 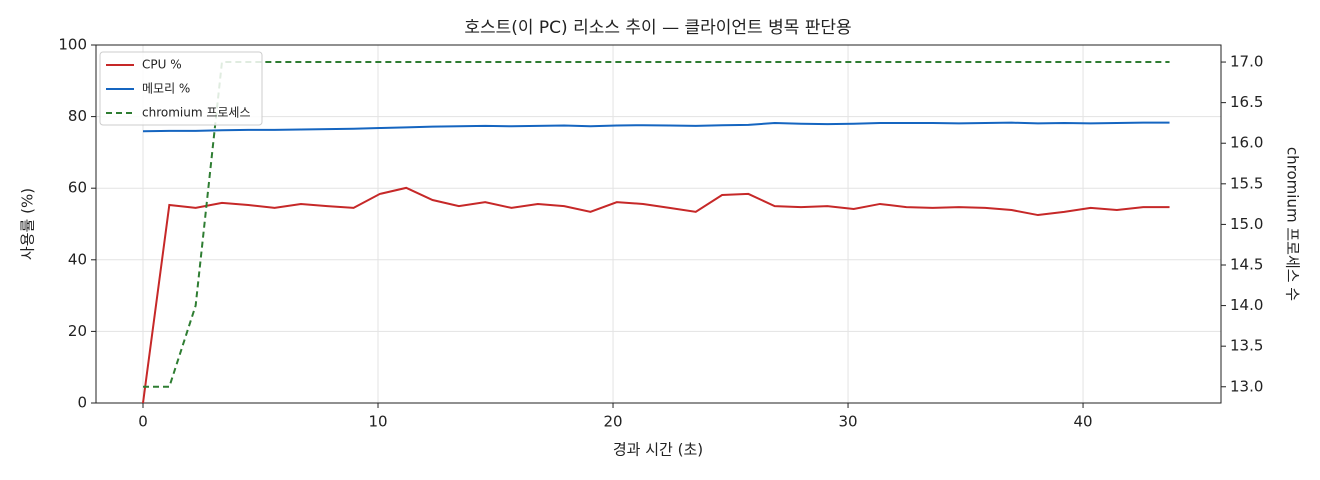 What do you see at coordinates (1246, 183) in the screenshot?
I see `y2-tick-label: 15.5` at bounding box center [1246, 183].